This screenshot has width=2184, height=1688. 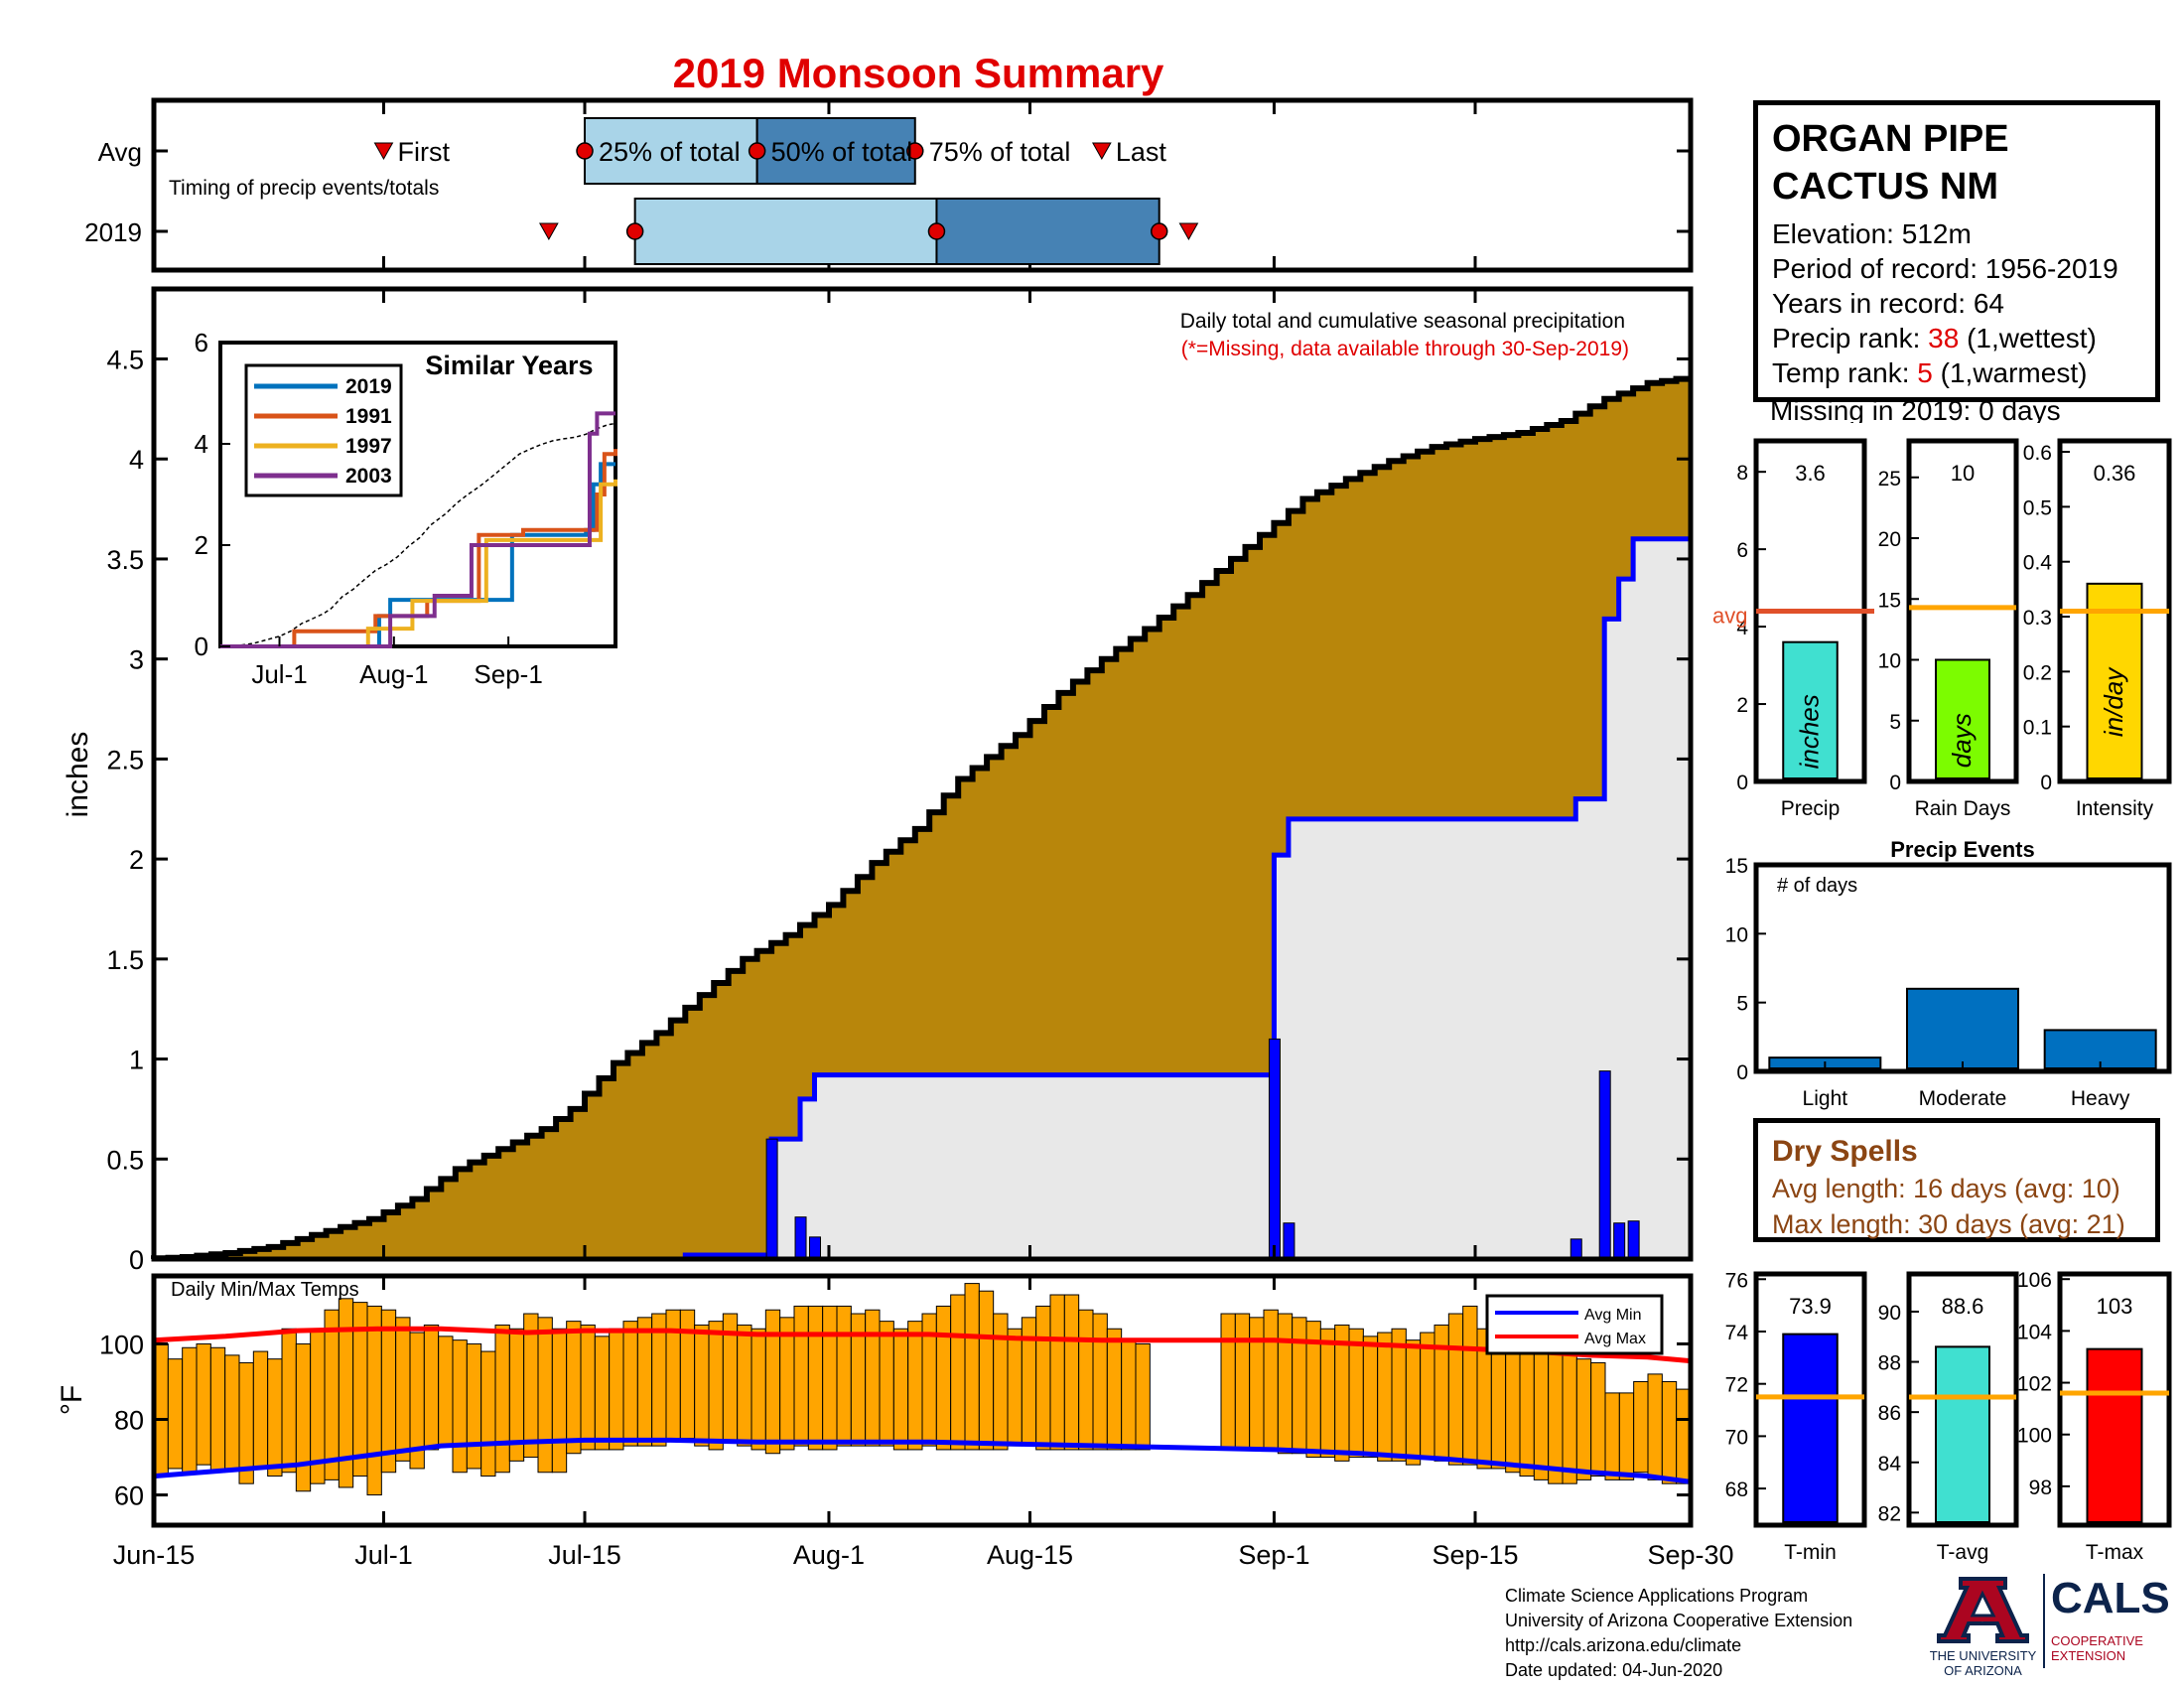 What do you see at coordinates (1889, 1413) in the screenshot?
I see `stat-ytick-label: 86` at bounding box center [1889, 1413].